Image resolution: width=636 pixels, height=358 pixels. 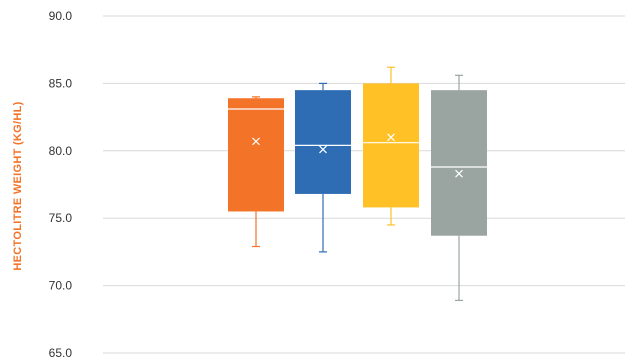 I want to click on y-tick-label: 85.0, so click(x=61, y=83).